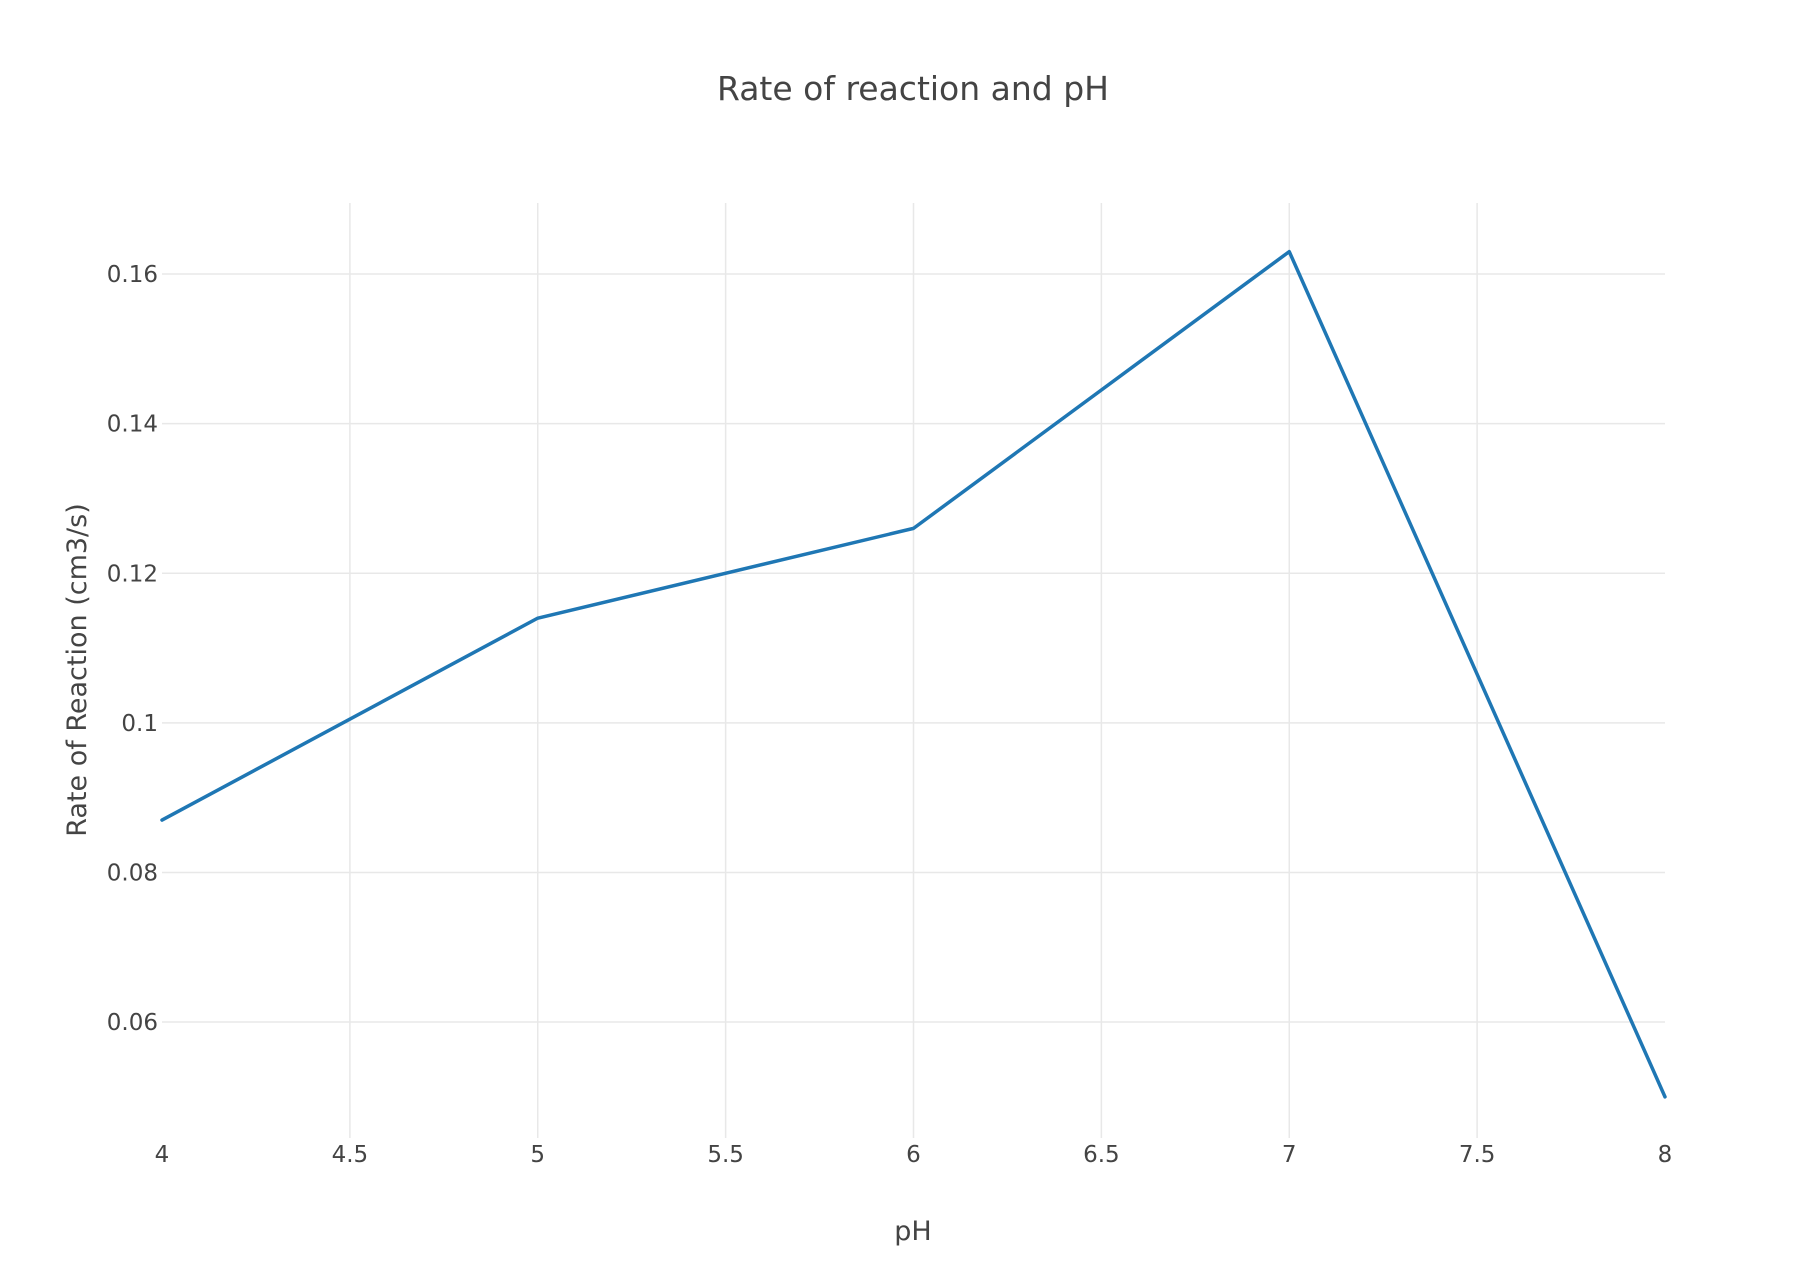 Image resolution: width=1810 pixels, height=1284 pixels. I want to click on chart-title: Rate of reaction and pH, so click(913, 88).